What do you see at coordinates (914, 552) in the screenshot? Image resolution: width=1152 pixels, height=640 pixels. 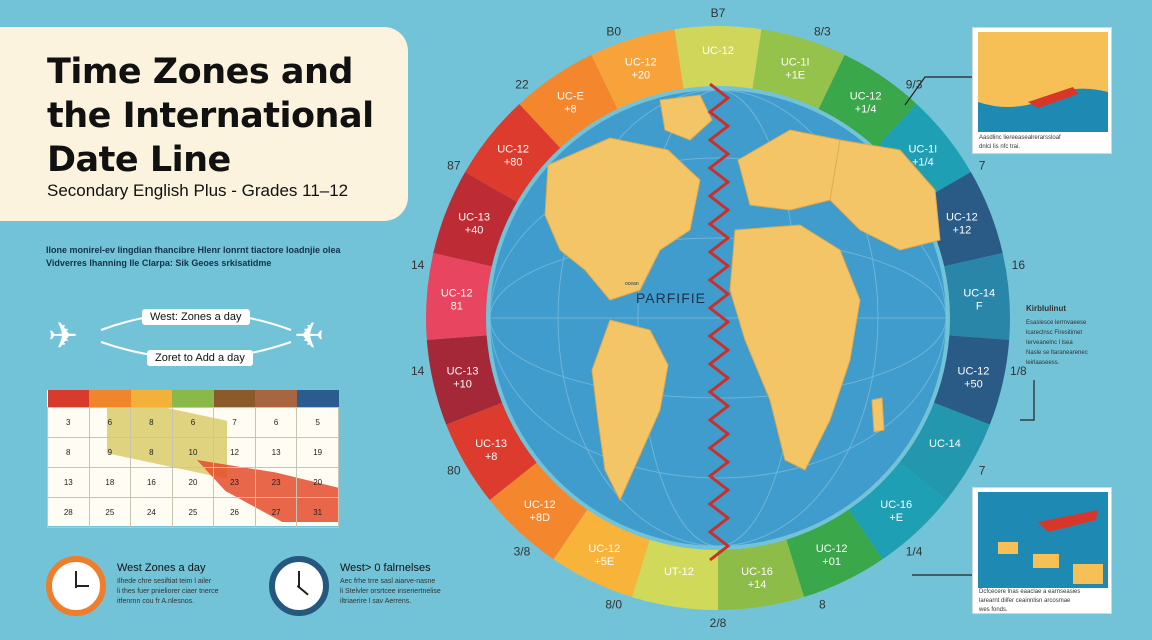 I see `outer-zone-number: 1/4` at bounding box center [914, 552].